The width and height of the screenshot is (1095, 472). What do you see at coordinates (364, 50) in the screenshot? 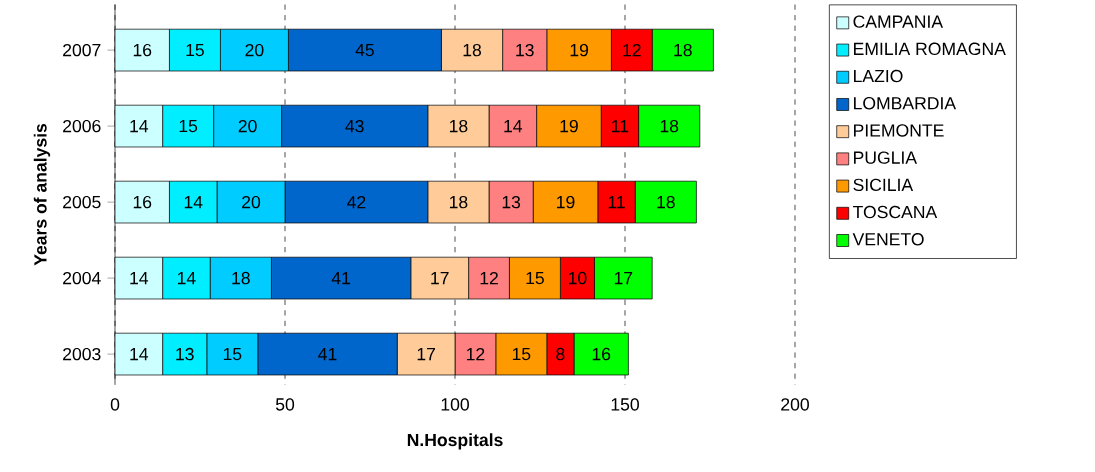
I see `data-label: 45` at bounding box center [364, 50].